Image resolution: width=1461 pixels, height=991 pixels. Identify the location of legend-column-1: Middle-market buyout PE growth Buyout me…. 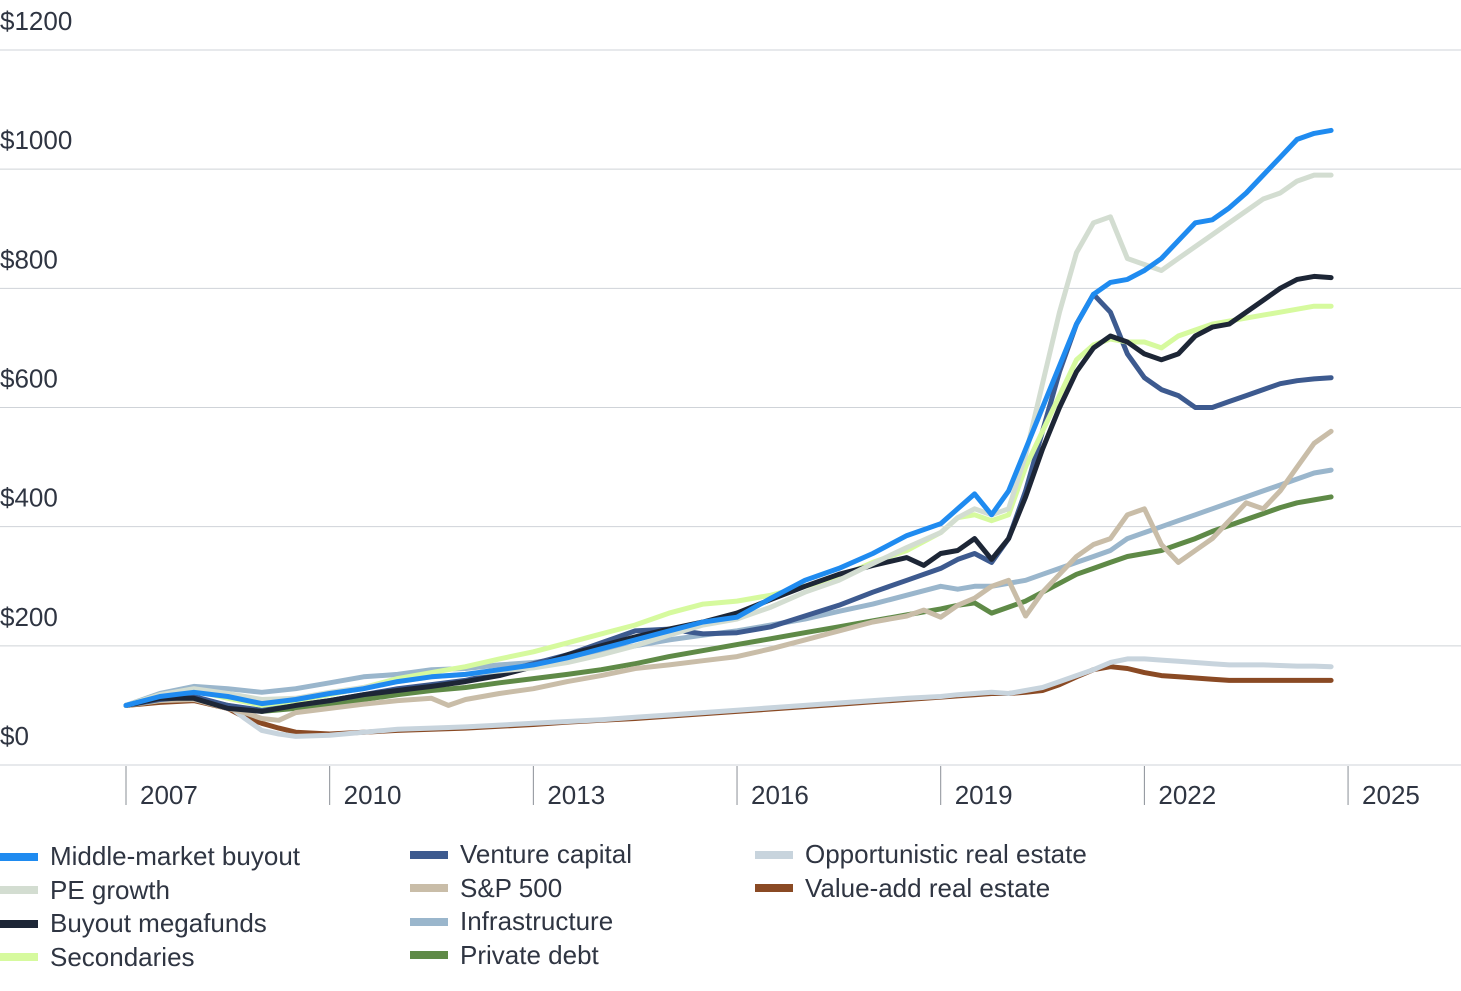
(150, 907).